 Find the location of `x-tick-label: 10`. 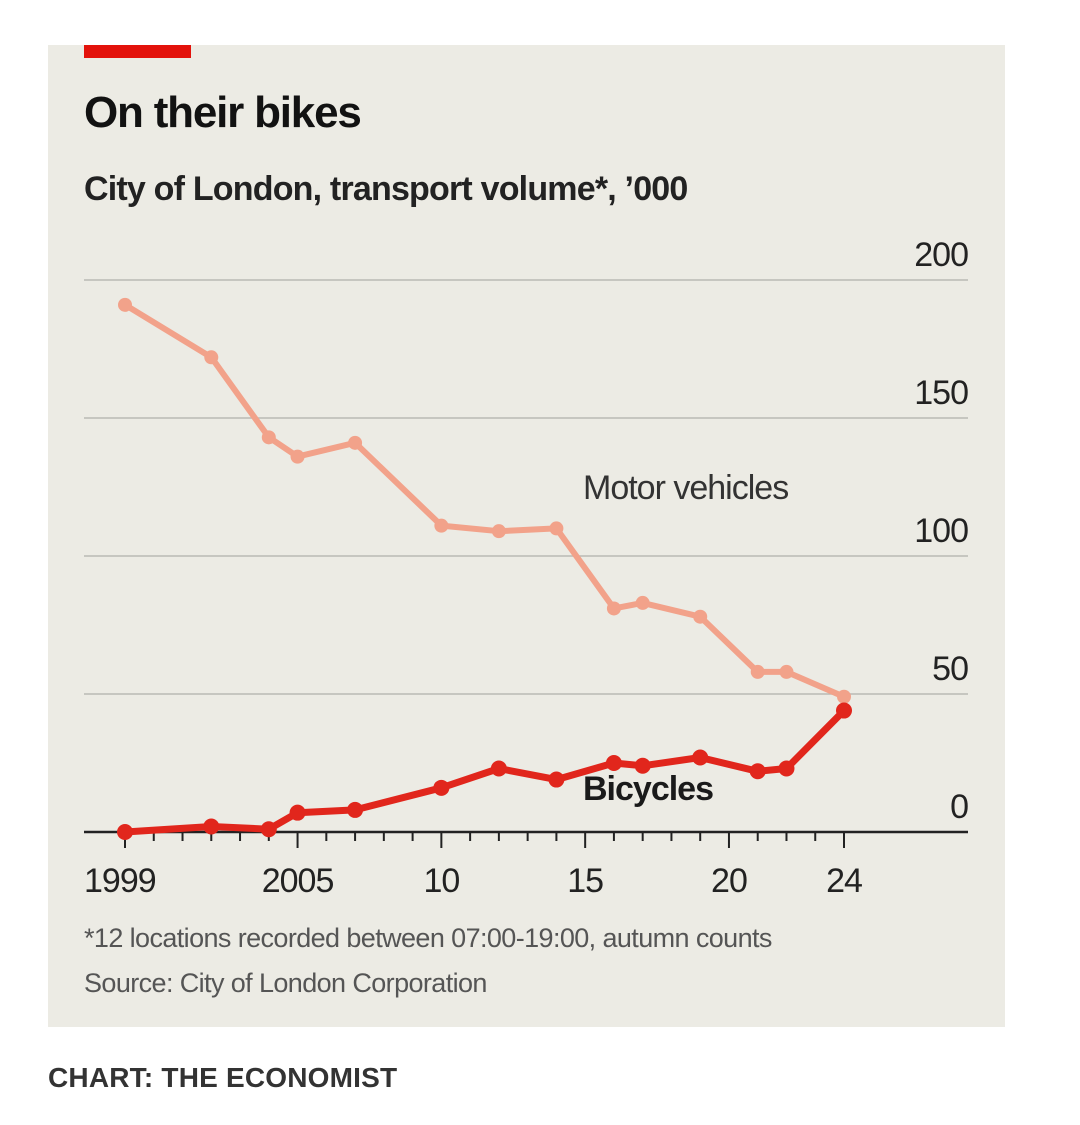

x-tick-label: 10 is located at coordinates (441, 881).